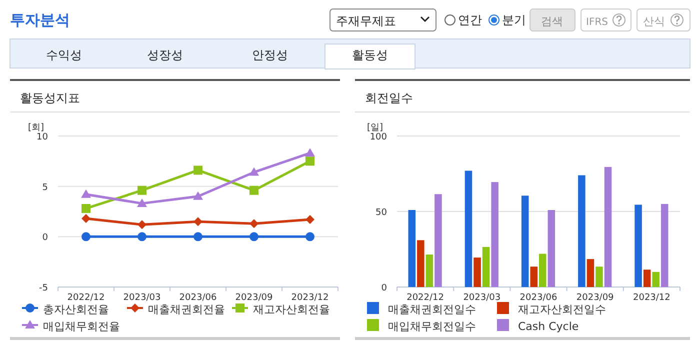 The image size is (697, 342). What do you see at coordinates (375, 128) in the screenshot?
I see `y-axis-title: [일]` at bounding box center [375, 128].